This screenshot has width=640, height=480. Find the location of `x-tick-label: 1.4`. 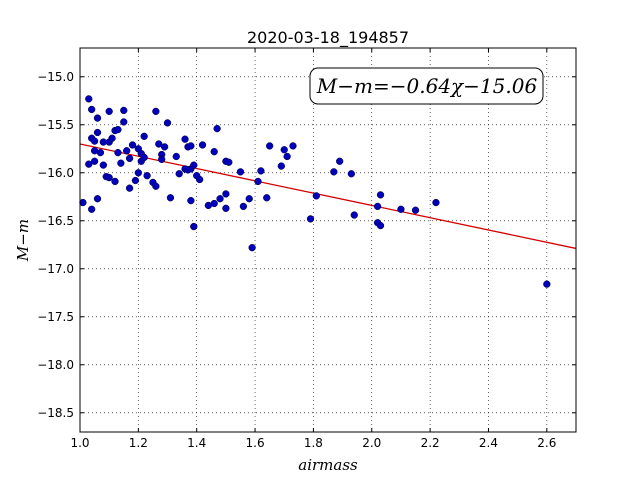

x-tick-label: 1.4 is located at coordinates (196, 443).